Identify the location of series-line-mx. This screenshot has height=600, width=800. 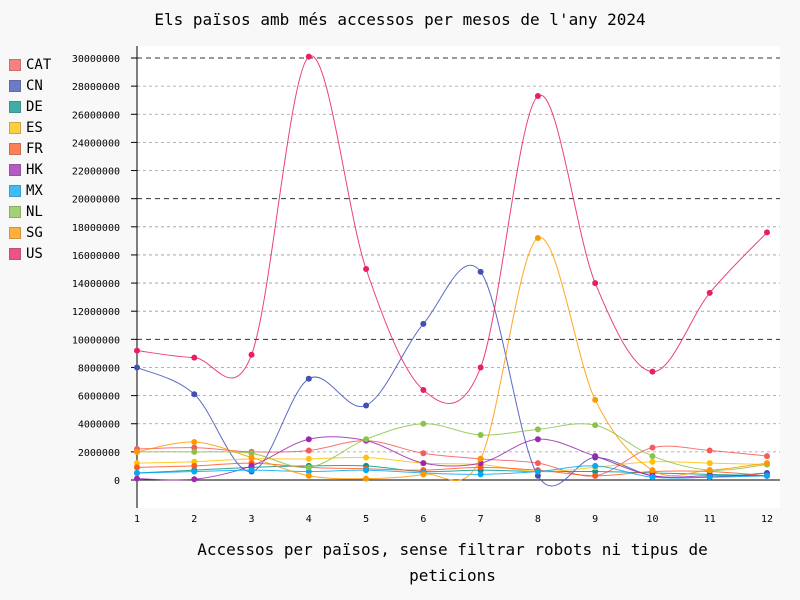
(452, 472).